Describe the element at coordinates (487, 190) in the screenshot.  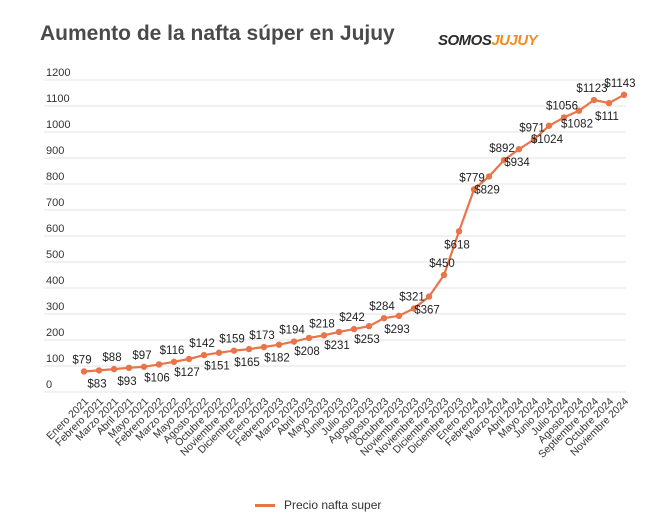
I see `data-label: $829` at that location.